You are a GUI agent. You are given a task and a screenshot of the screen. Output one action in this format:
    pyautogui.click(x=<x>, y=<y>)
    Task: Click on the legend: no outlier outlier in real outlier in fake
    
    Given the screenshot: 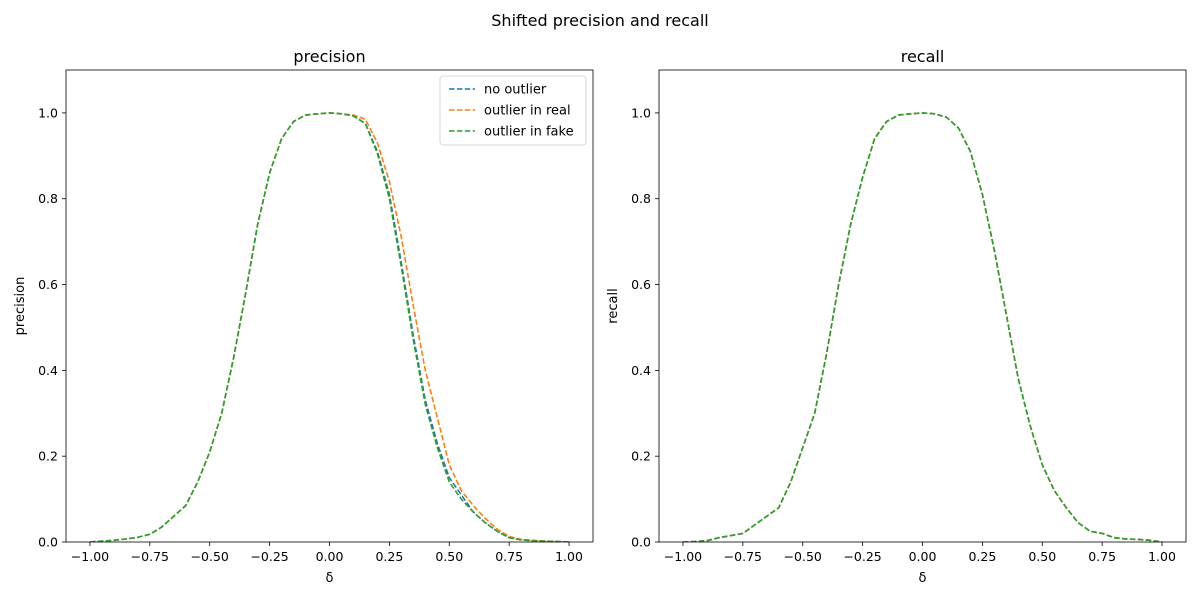 What is the action you would take?
    pyautogui.click(x=513, y=110)
    